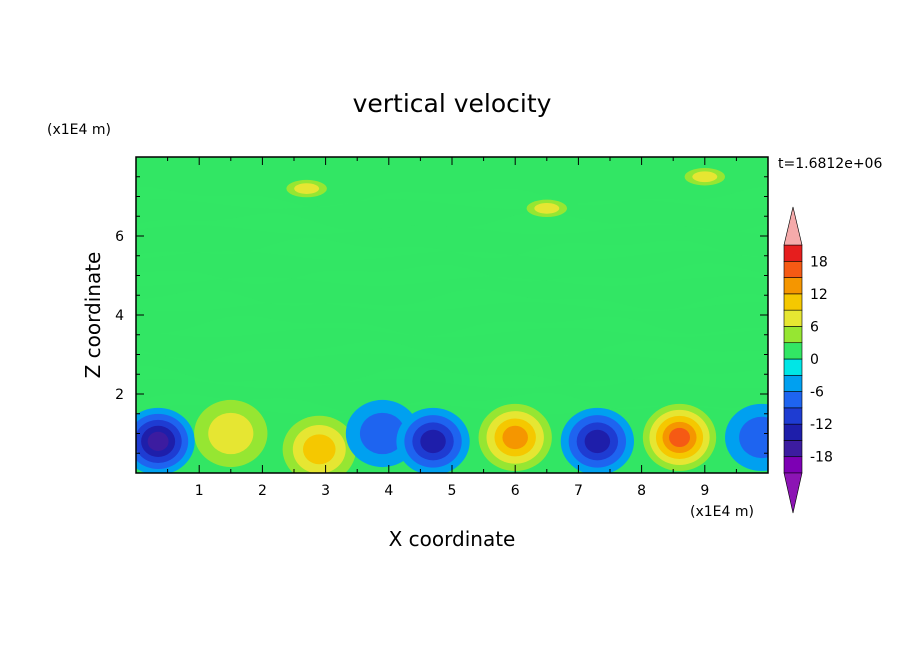  I want to click on colorbar, so click(793, 360).